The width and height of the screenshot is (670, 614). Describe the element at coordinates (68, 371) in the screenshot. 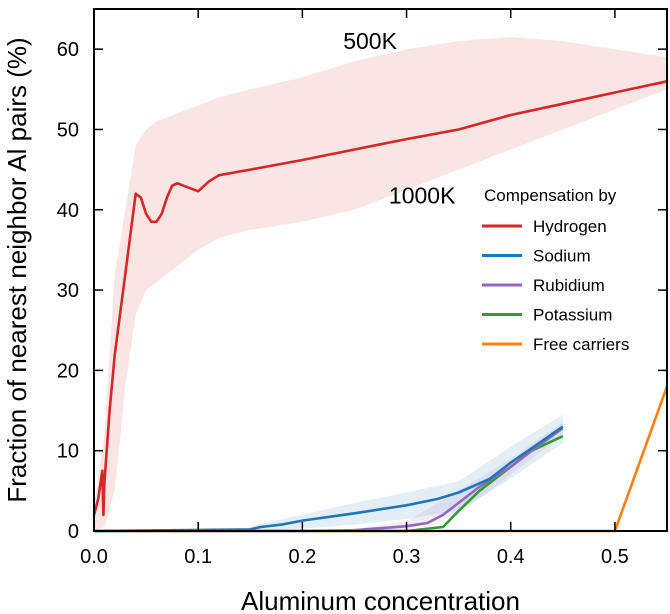

I see `y-tick-label: 20` at that location.